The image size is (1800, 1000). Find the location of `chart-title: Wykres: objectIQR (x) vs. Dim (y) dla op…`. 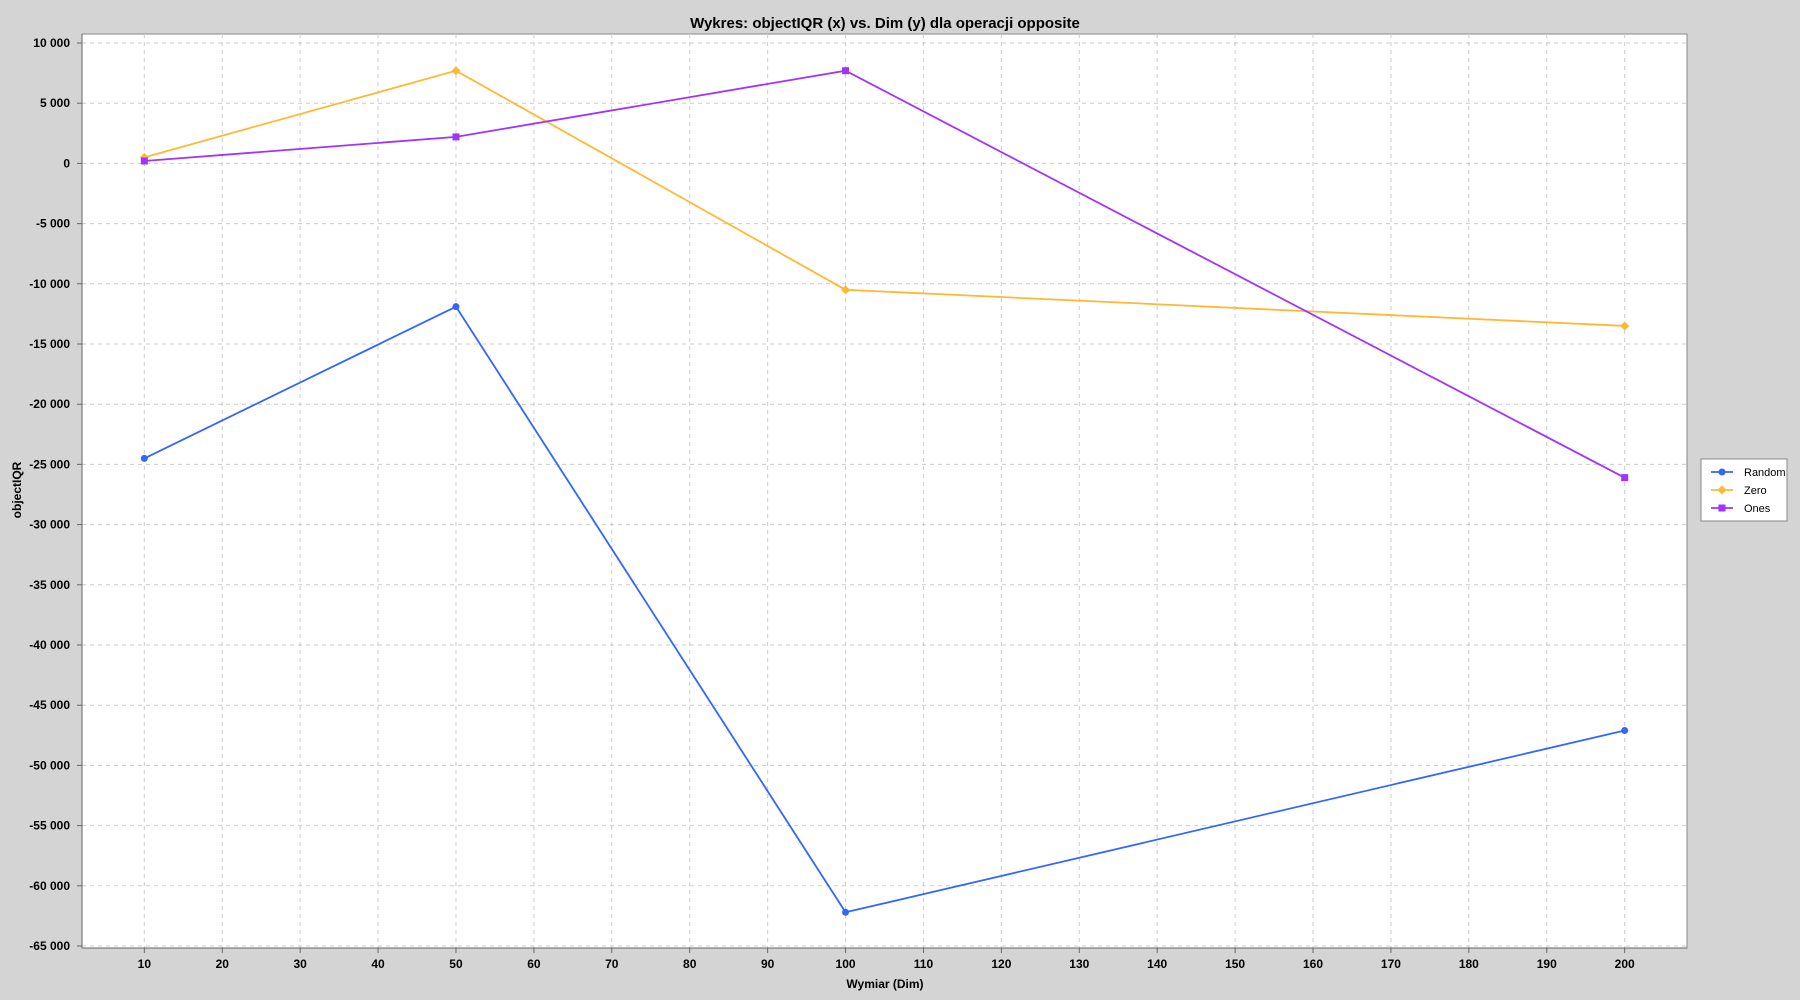

chart-title: Wykres: objectIQR (x) vs. Dim (y) dla op… is located at coordinates (885, 23).